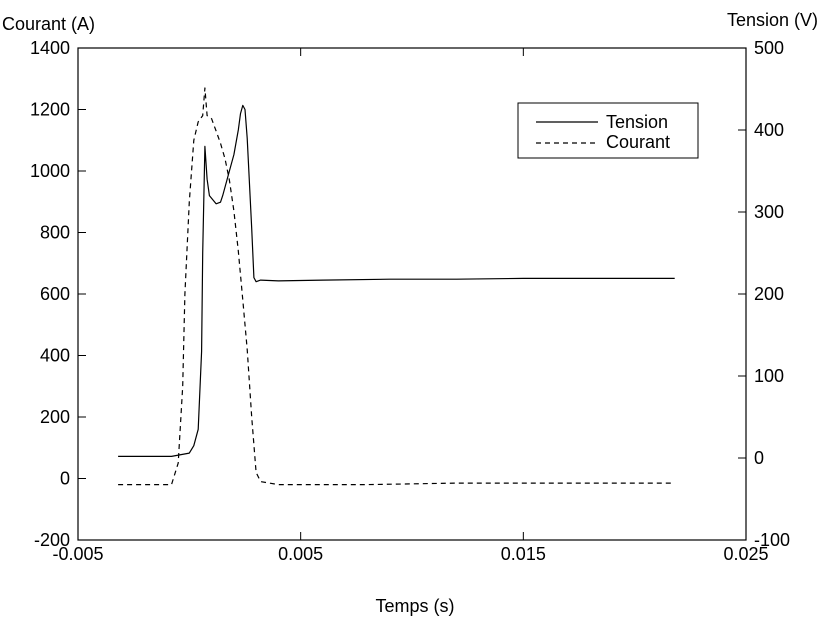  What do you see at coordinates (769, 48) in the screenshot?
I see `y-right-tick-label: 500` at bounding box center [769, 48].